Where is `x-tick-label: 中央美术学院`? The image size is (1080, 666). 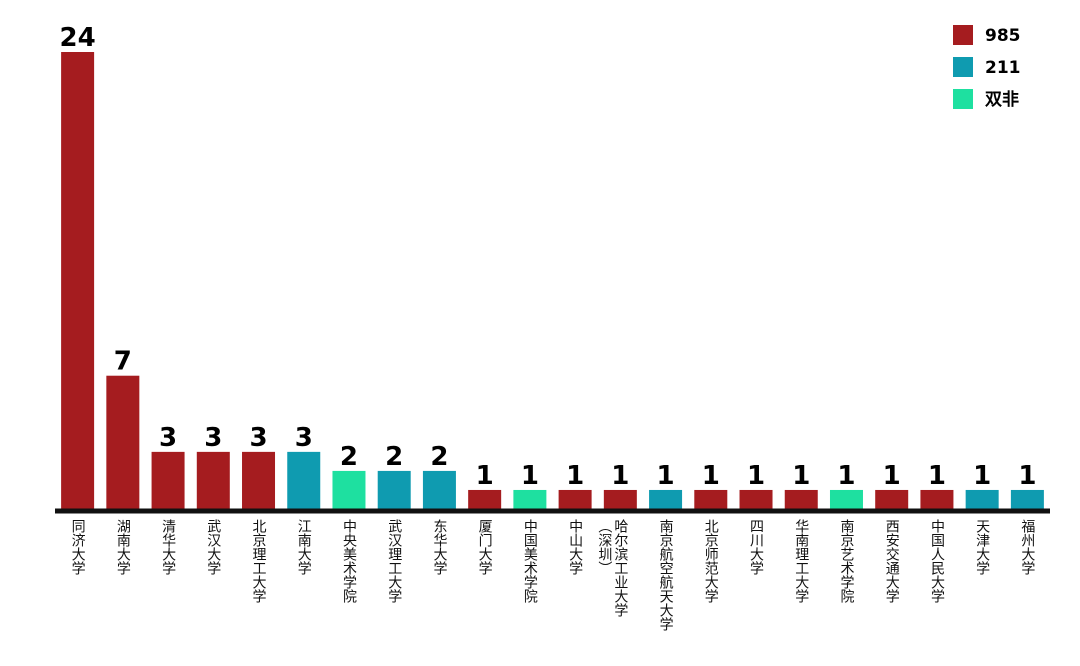
x-tick-label: 中央美术学院 is located at coordinates (348, 561).